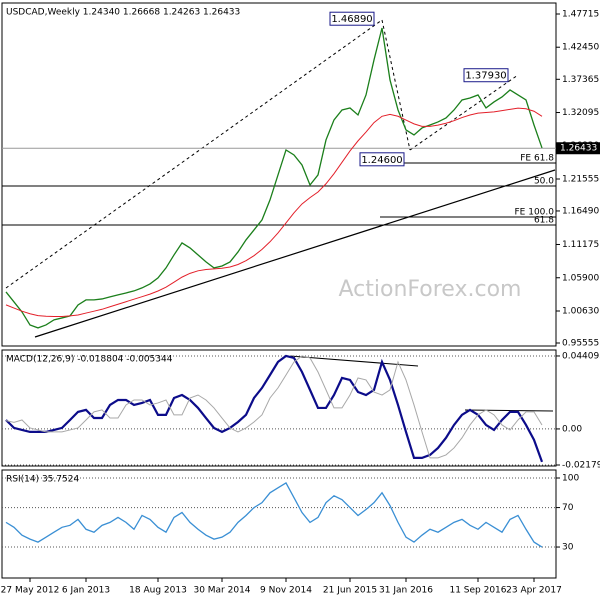 Image resolution: width=600 pixels, height=600 pixels. What do you see at coordinates (580, 48) in the screenshot?
I see `y-tick-label: 1.42450` at bounding box center [580, 48].